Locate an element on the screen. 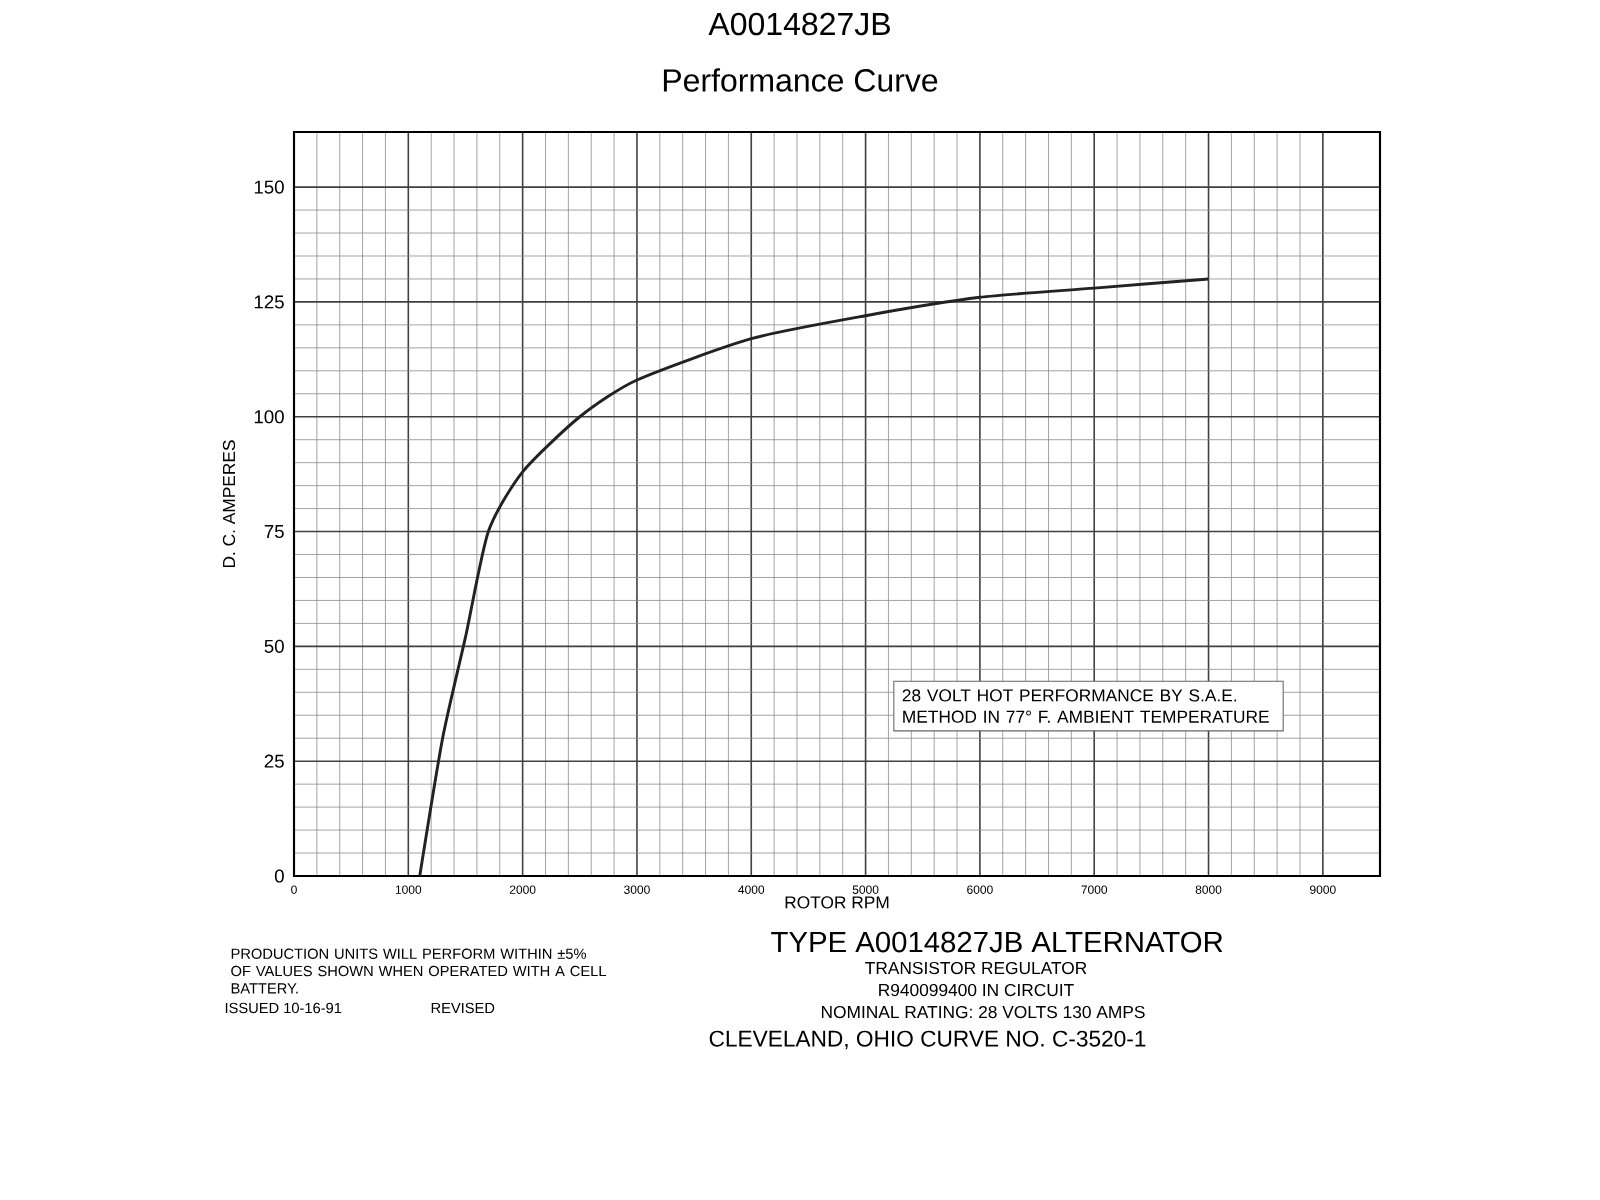 This screenshot has height=1200, width=1600. y-tick-label: 75 is located at coordinates (274, 532).